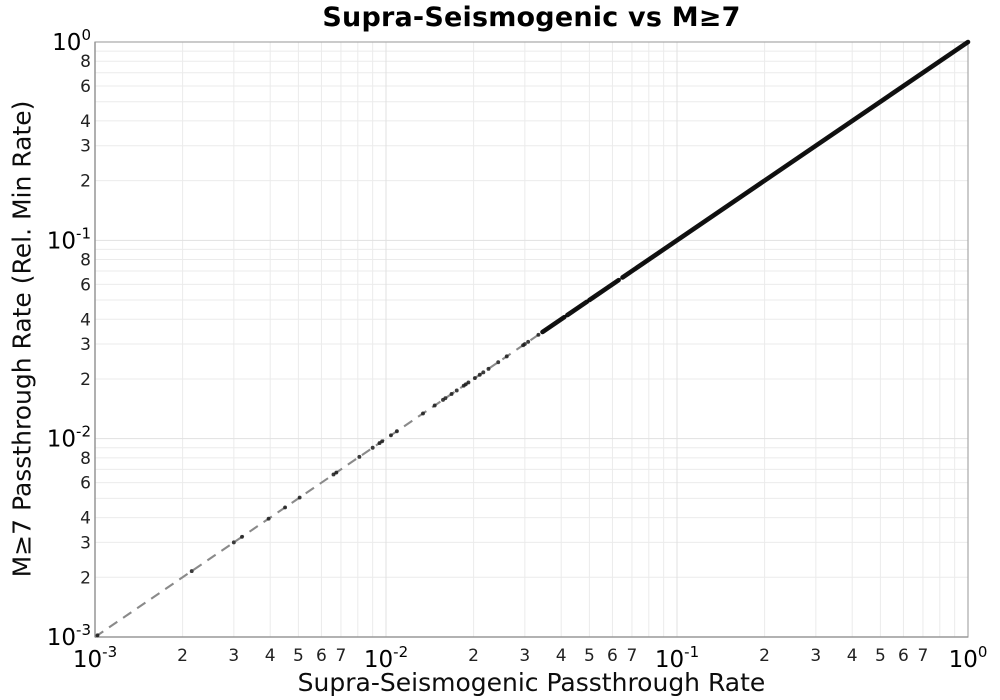 This screenshot has height=700, width=1000. What do you see at coordinates (531, 17) in the screenshot?
I see `chart-title: Supra-Seismogenic vs M≥7` at bounding box center [531, 17].